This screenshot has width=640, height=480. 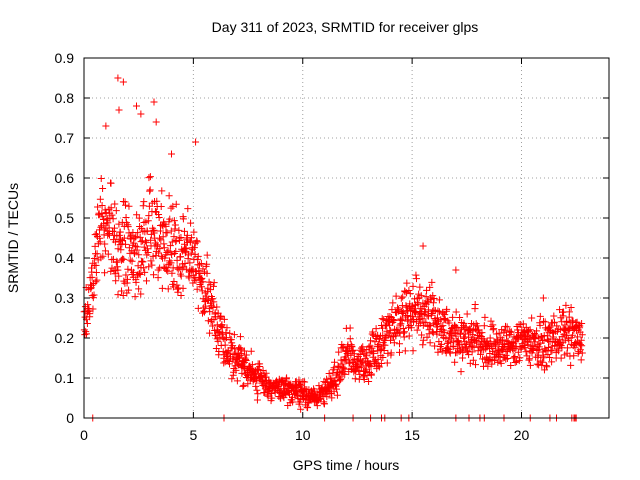 What do you see at coordinates (65, 258) in the screenshot?
I see `y-tick-label: 0.4` at bounding box center [65, 258].